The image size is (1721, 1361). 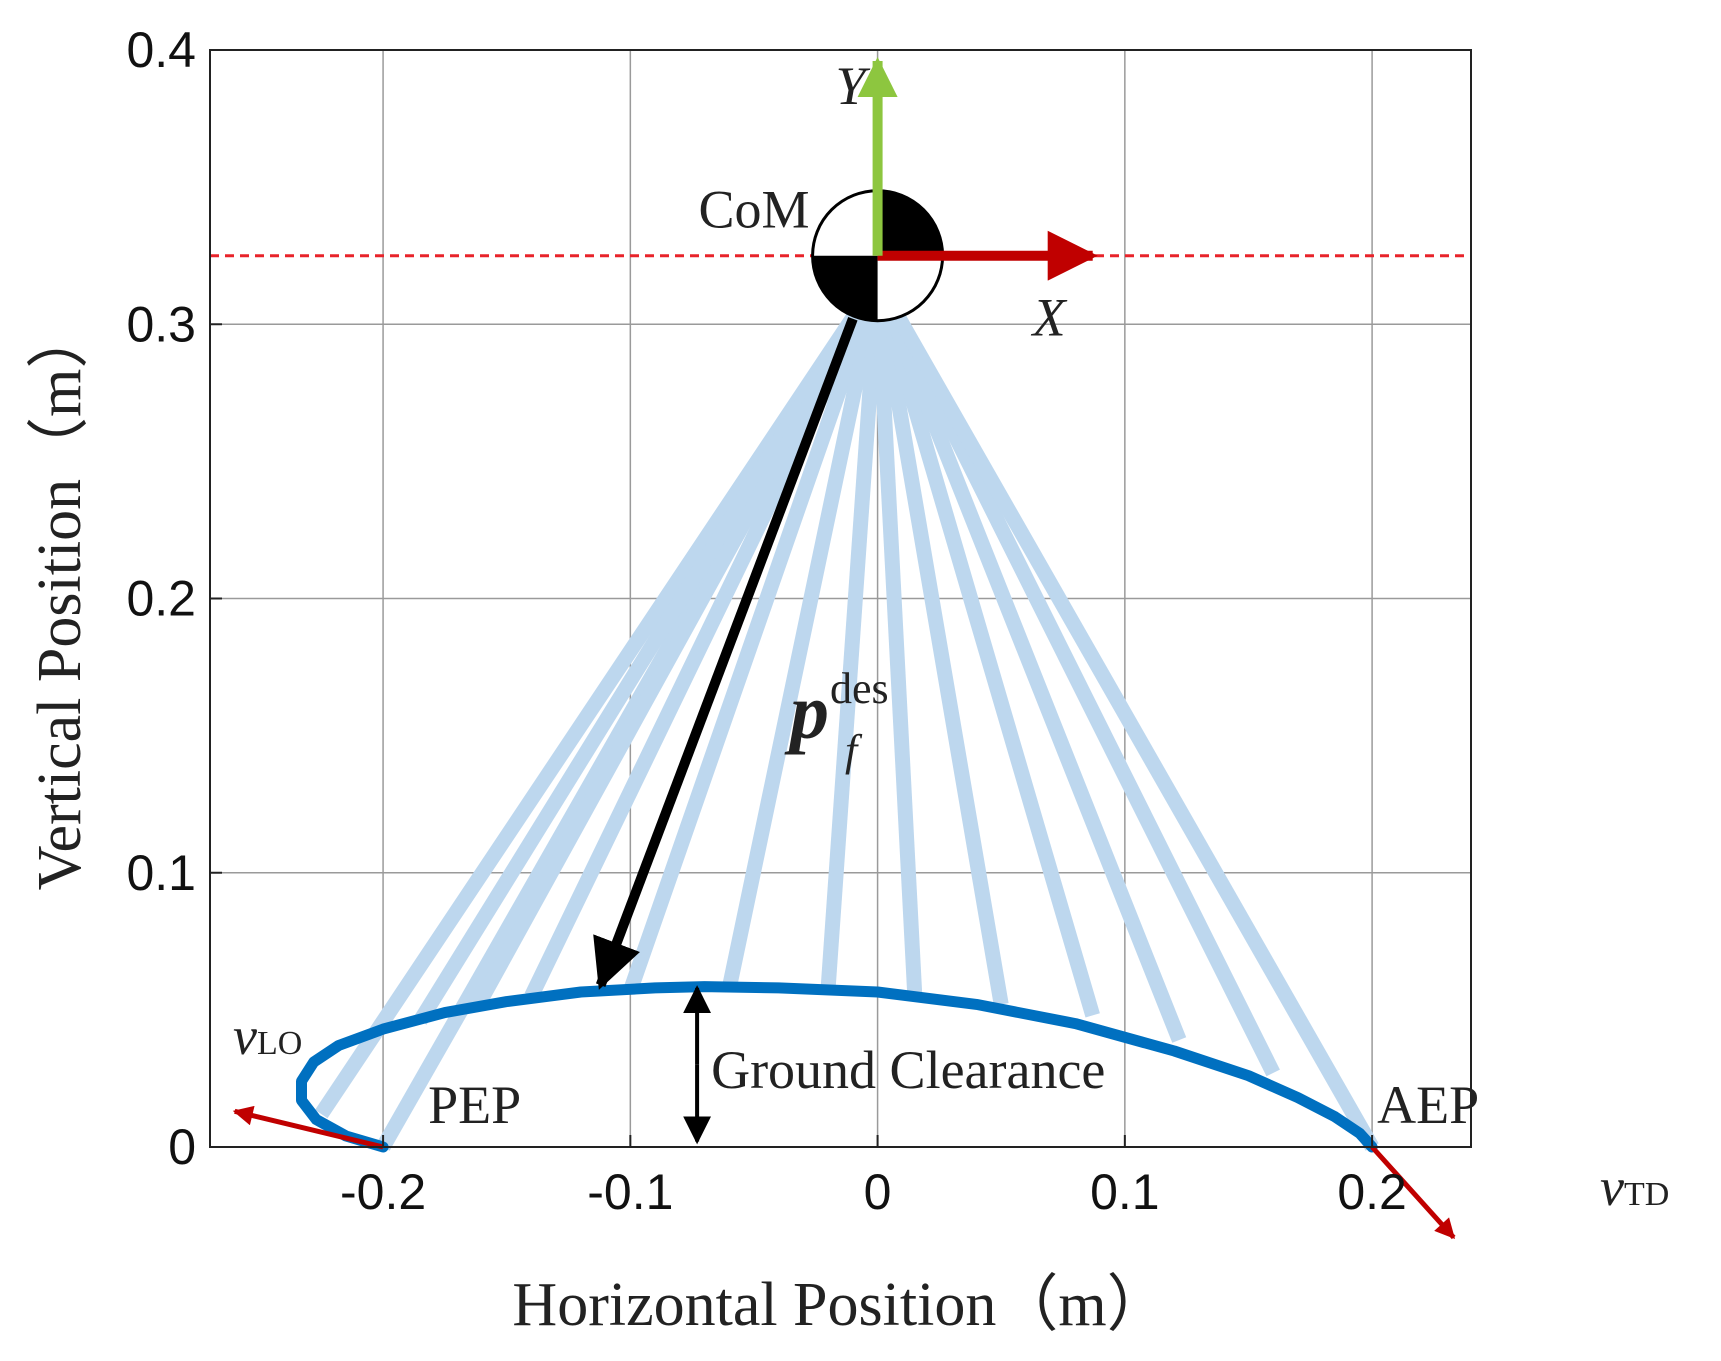 What do you see at coordinates (806, 711) in the screenshot?
I see `desired-foot-vector-label: p` at bounding box center [806, 711].